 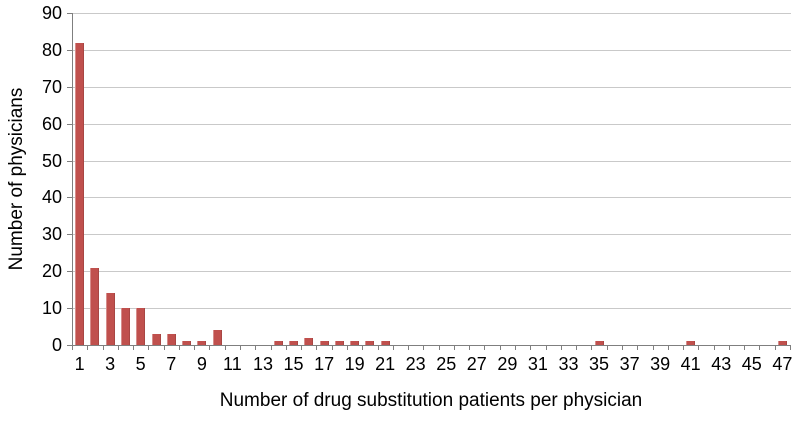 What do you see at coordinates (140, 364) in the screenshot?
I see `x-tick-label: 5` at bounding box center [140, 364].